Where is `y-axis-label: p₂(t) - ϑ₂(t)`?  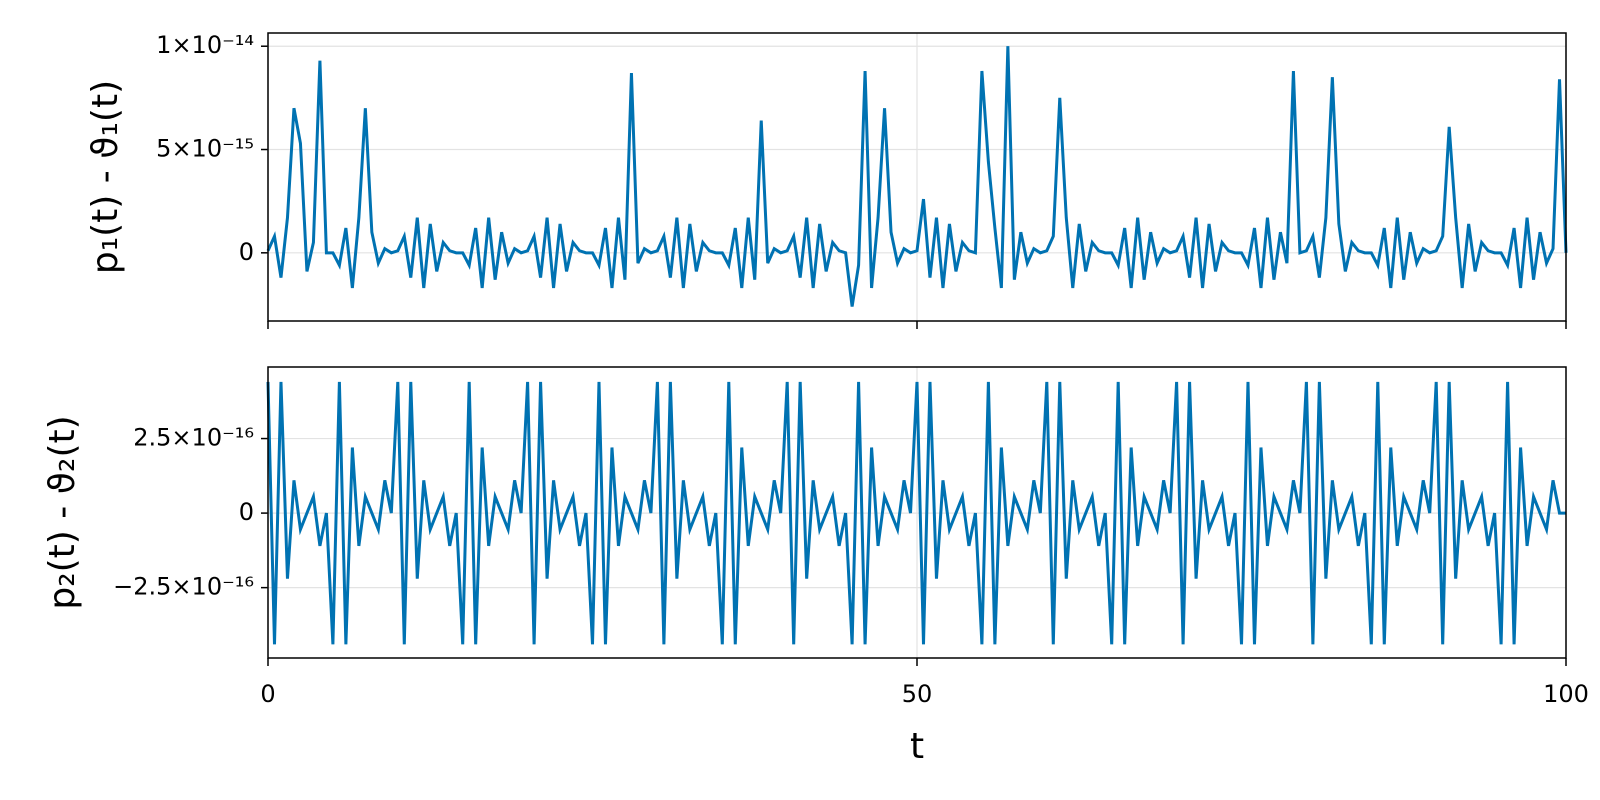 y-axis-label: p₂(t) - ϑ₂(t) is located at coordinates (62, 512).